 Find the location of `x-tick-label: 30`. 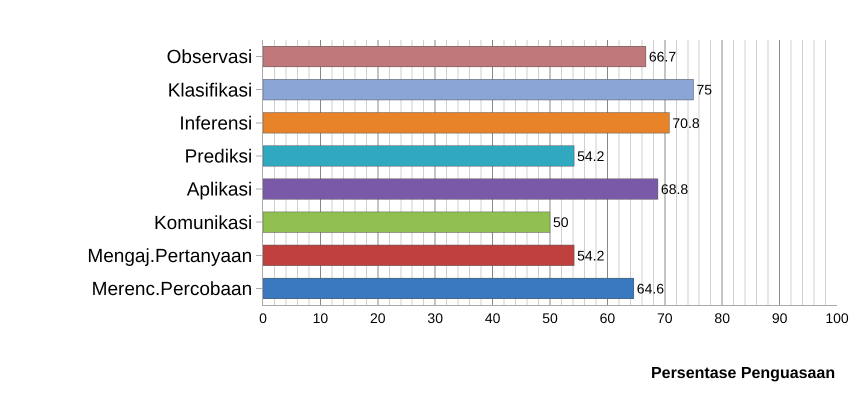

x-tick-label: 30 is located at coordinates (435, 318).